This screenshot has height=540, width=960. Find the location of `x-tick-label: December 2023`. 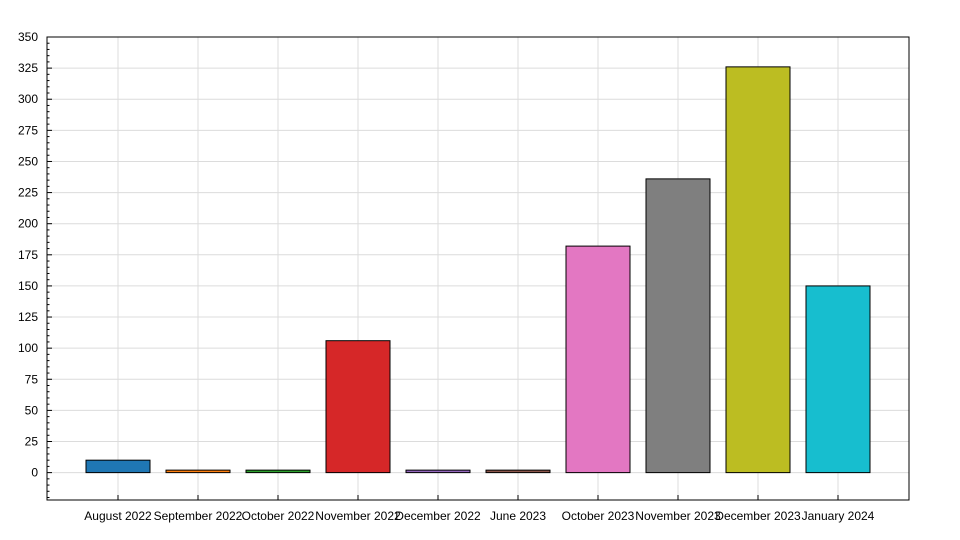

x-tick-label: December 2023 is located at coordinates (758, 516).